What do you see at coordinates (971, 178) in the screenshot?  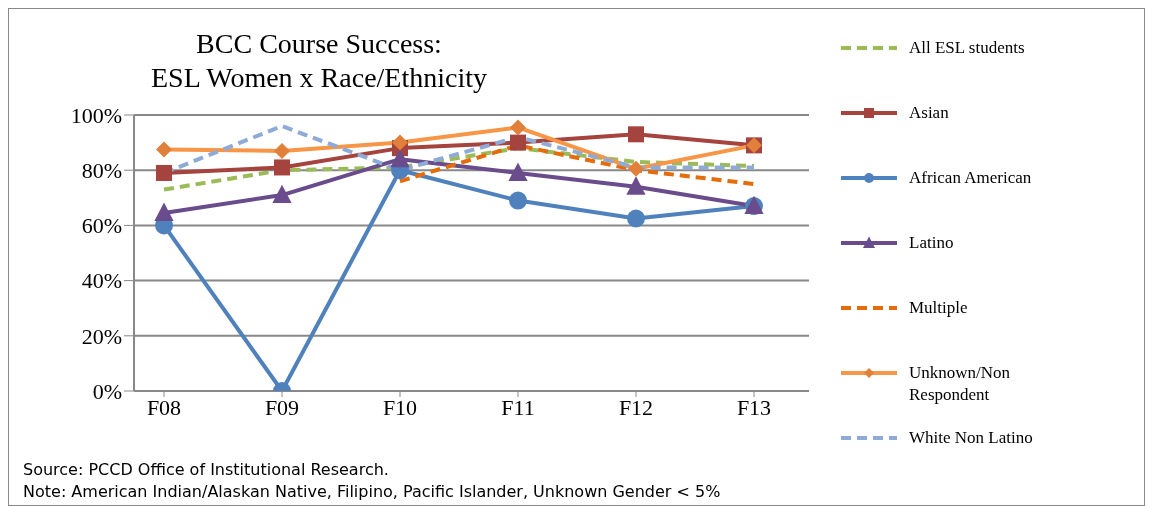 I see `legend-label: African American` at bounding box center [971, 178].